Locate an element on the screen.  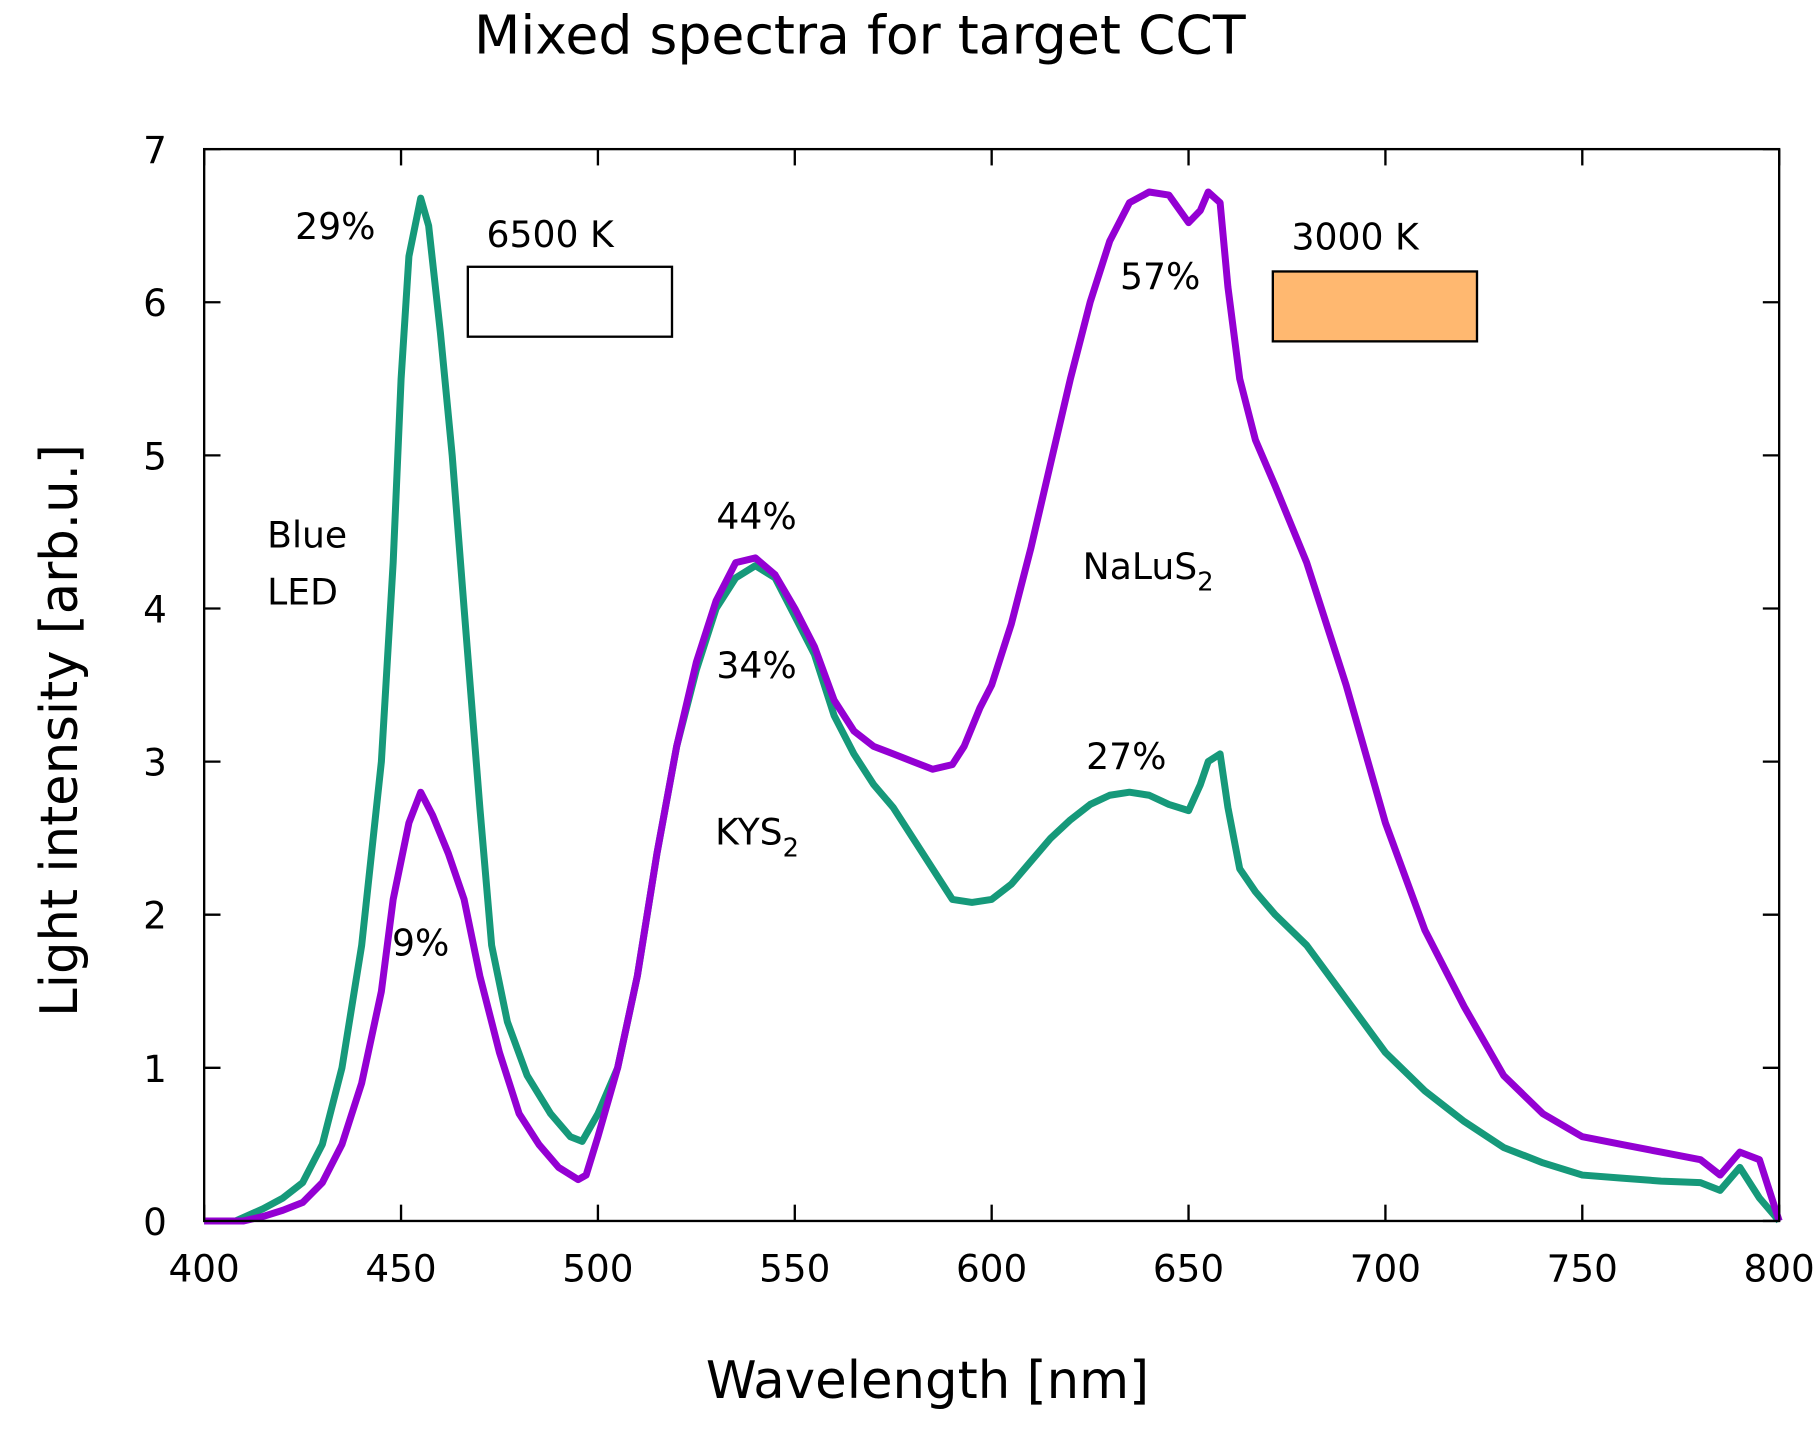
x-tick-label: 700 is located at coordinates (1385, 1269).